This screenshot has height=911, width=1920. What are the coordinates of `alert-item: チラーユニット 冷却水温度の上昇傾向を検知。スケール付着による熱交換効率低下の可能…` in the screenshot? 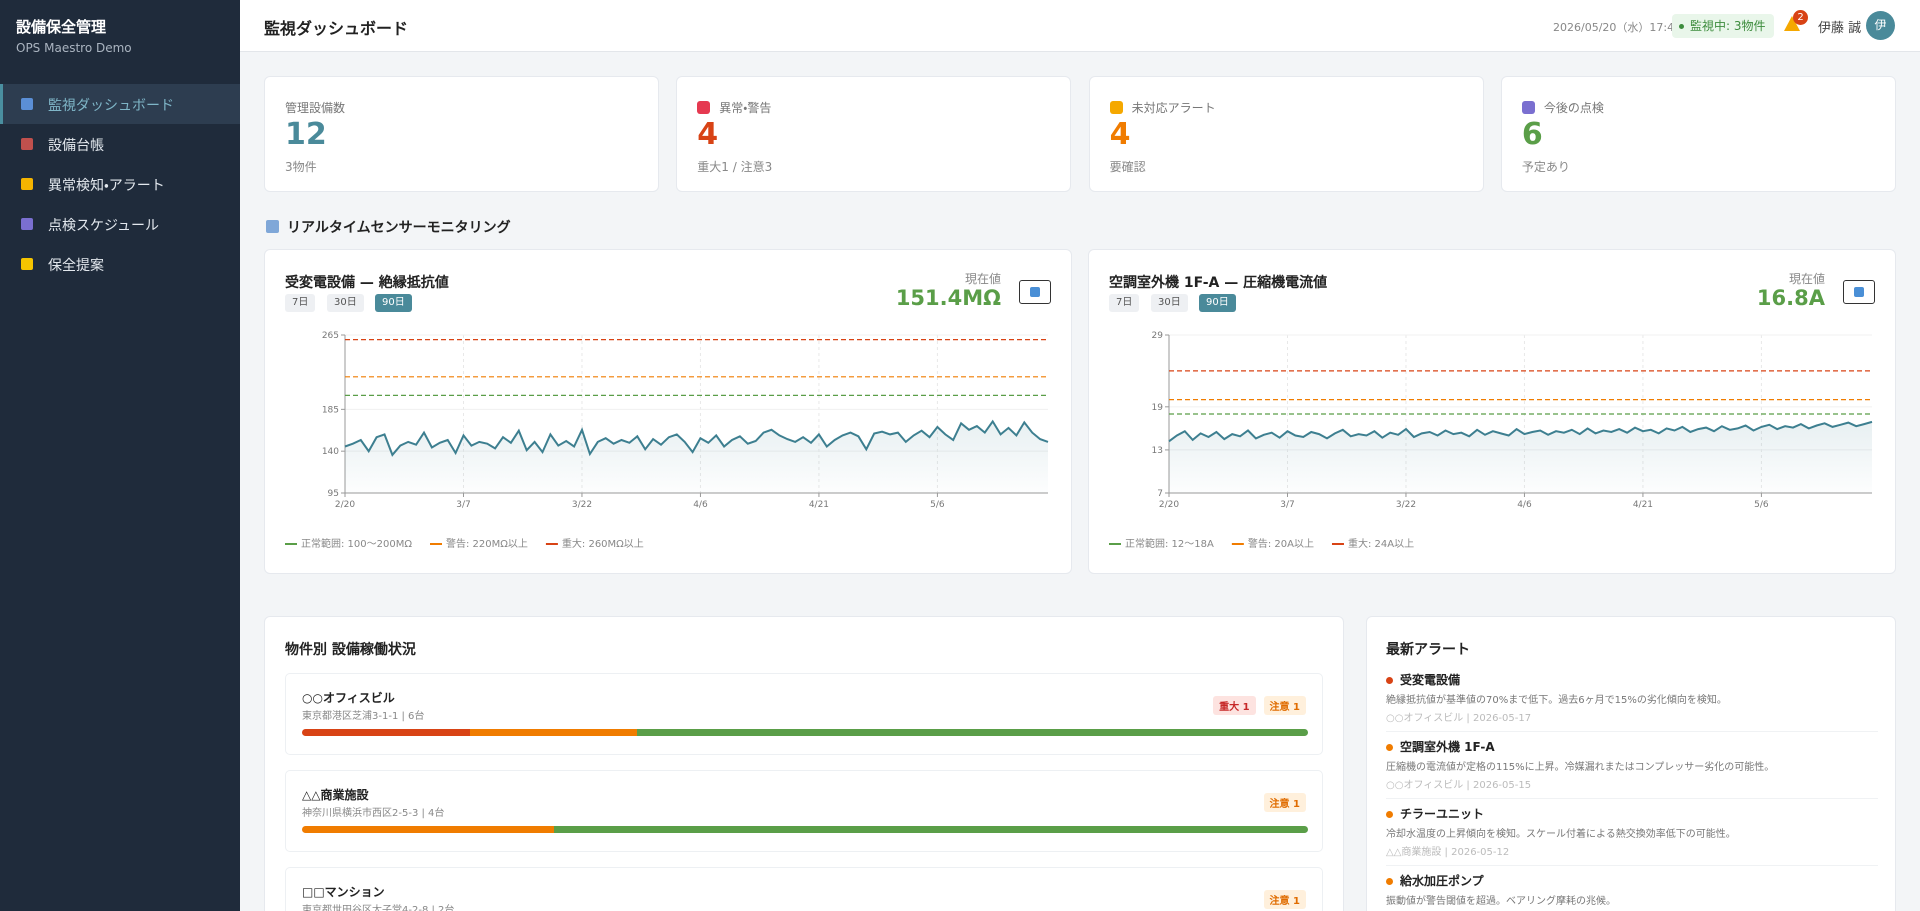 It's located at (1632, 834).